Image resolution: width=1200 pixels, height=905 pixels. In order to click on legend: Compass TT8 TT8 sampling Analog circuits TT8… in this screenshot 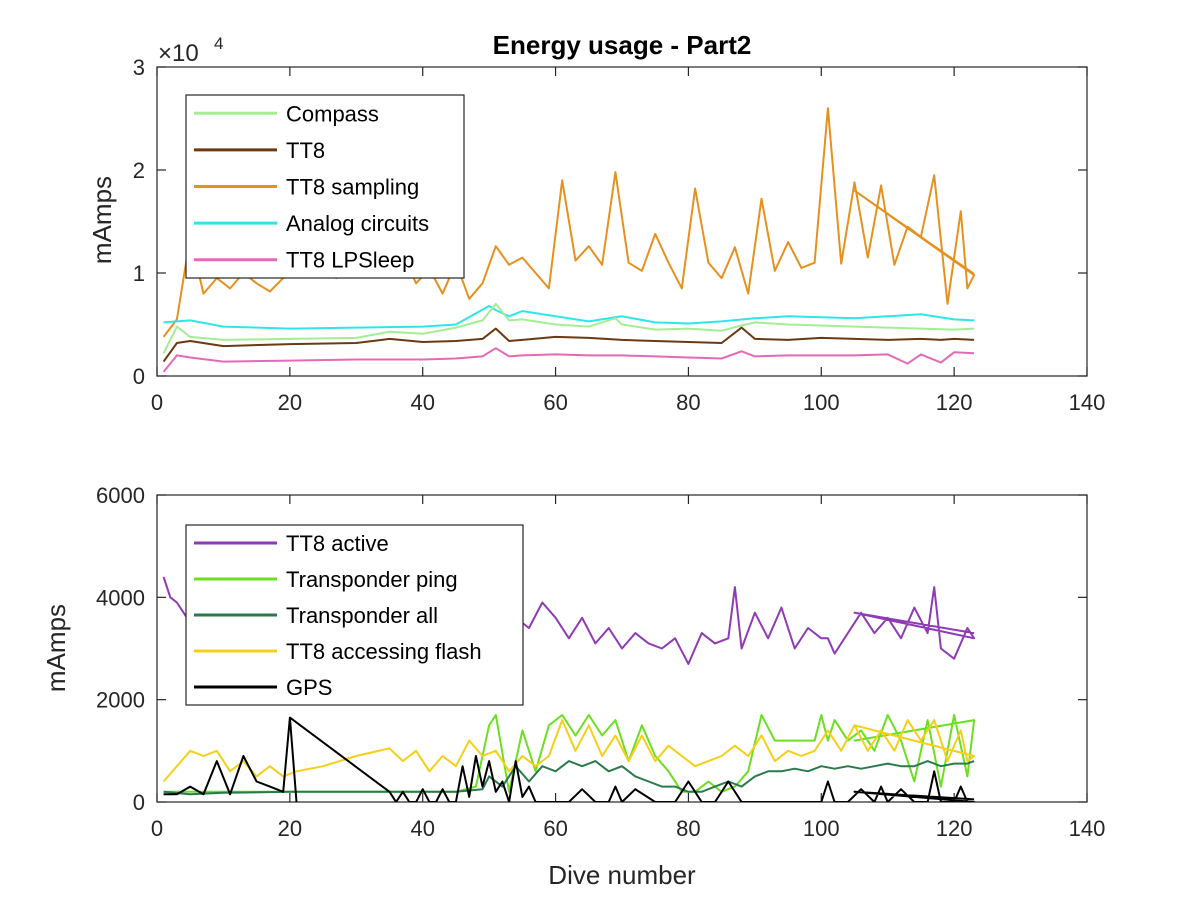, I will do `click(325, 186)`.